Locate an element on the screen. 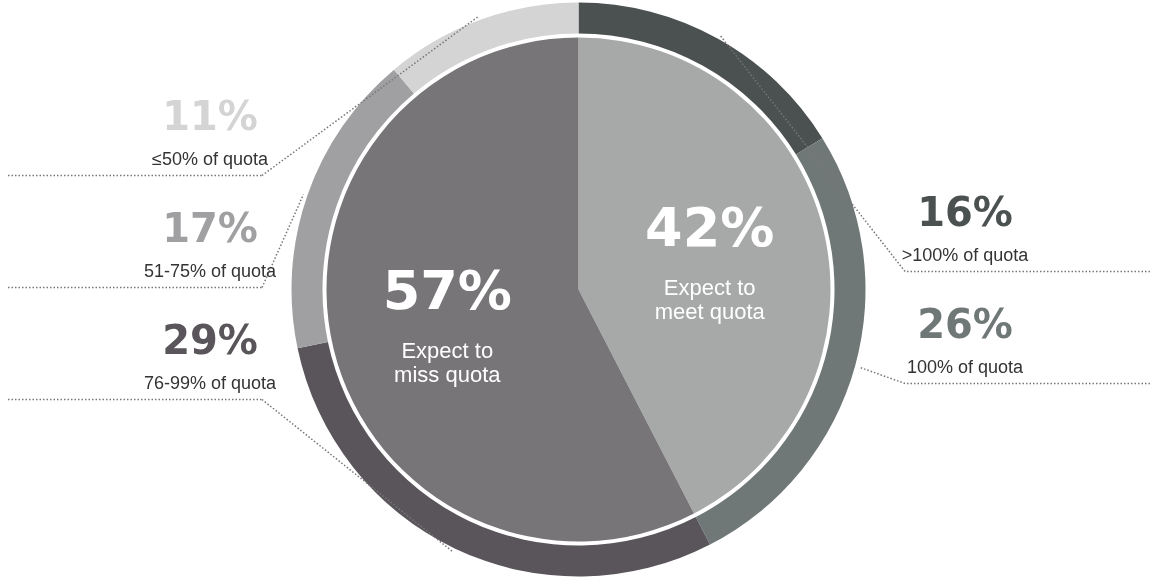 The image size is (1157, 579). slice-label: ≤50% of quota is located at coordinates (210, 158).